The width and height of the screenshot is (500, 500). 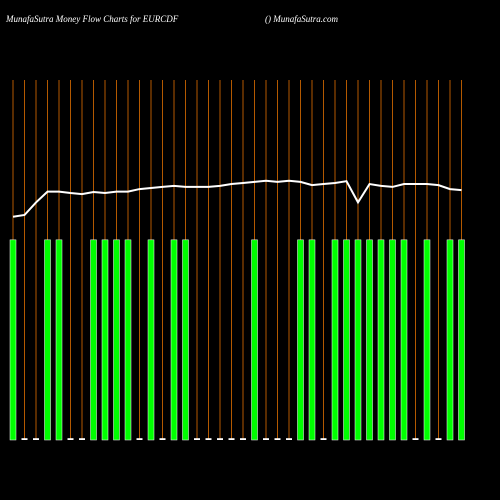 What do you see at coordinates (301, 19) in the screenshot?
I see `chart-subtitle: () MunafaSutra.com` at bounding box center [301, 19].